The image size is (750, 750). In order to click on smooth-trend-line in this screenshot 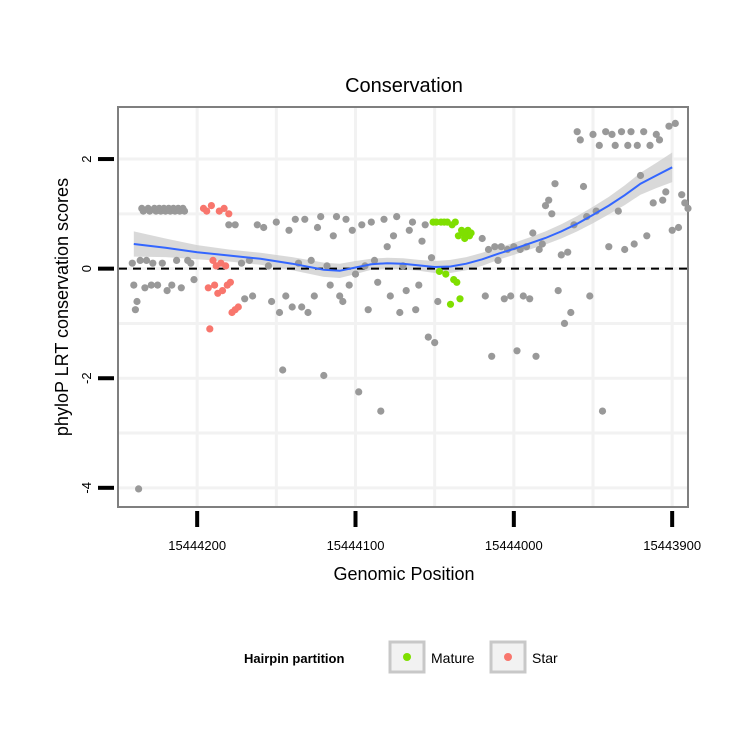, I will do `click(403, 219)`.